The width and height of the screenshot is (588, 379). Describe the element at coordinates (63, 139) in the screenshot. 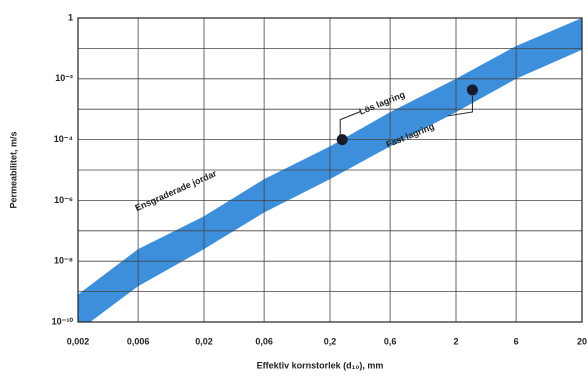

I see `y-tick-label: 10⁻⁴` at that location.